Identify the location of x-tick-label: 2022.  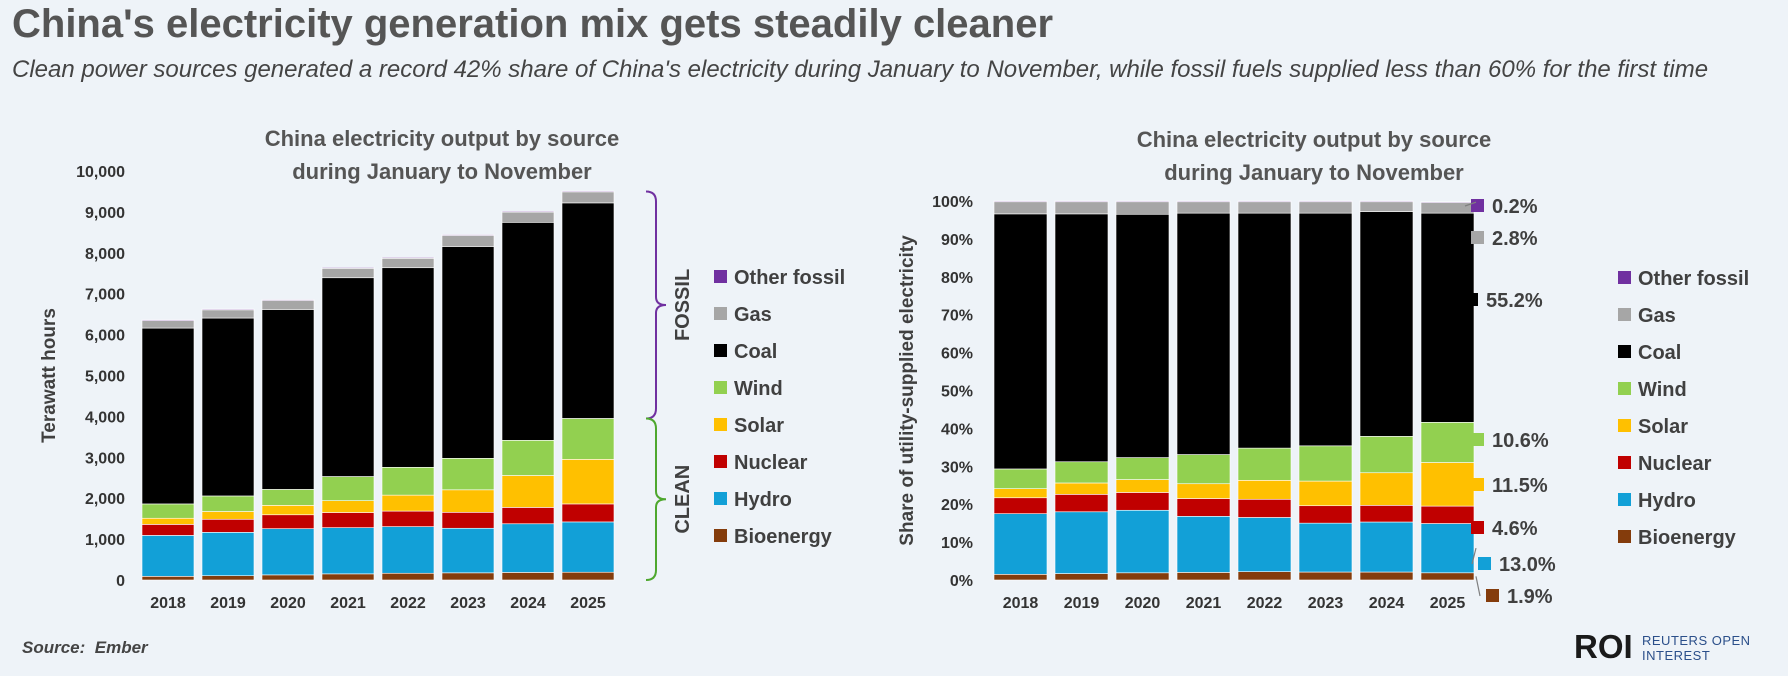
(408, 603).